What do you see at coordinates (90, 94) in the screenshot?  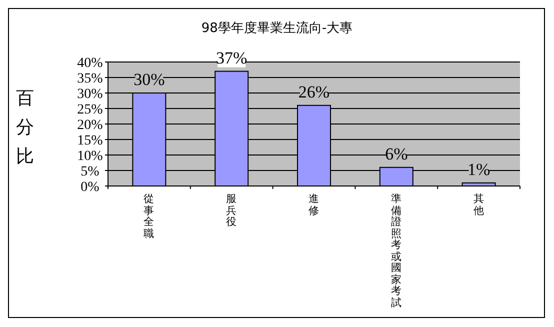 I see `ytick: 30%` at bounding box center [90, 94].